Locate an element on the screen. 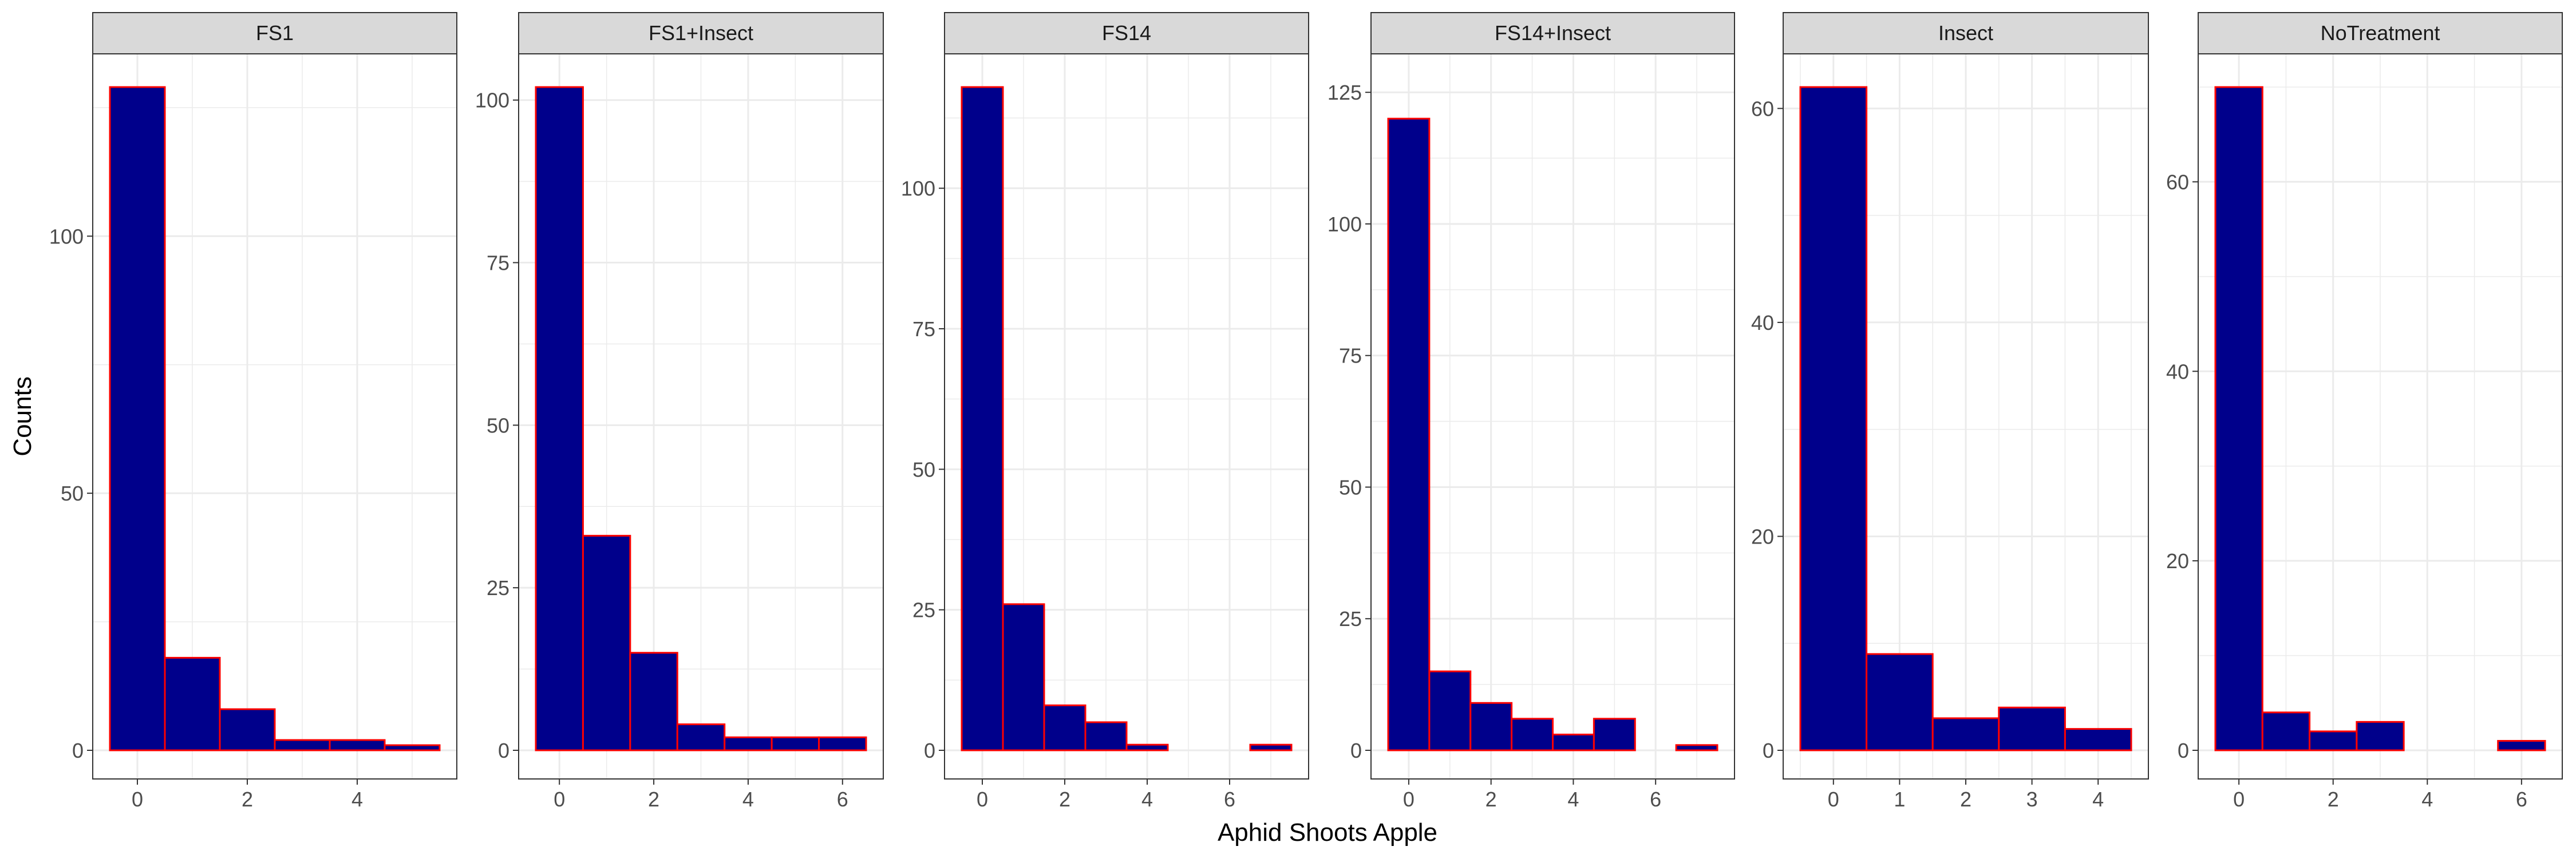 The width and height of the screenshot is (2576, 862). x-axis-title: Aphid Shoots Apple is located at coordinates (1327, 833).